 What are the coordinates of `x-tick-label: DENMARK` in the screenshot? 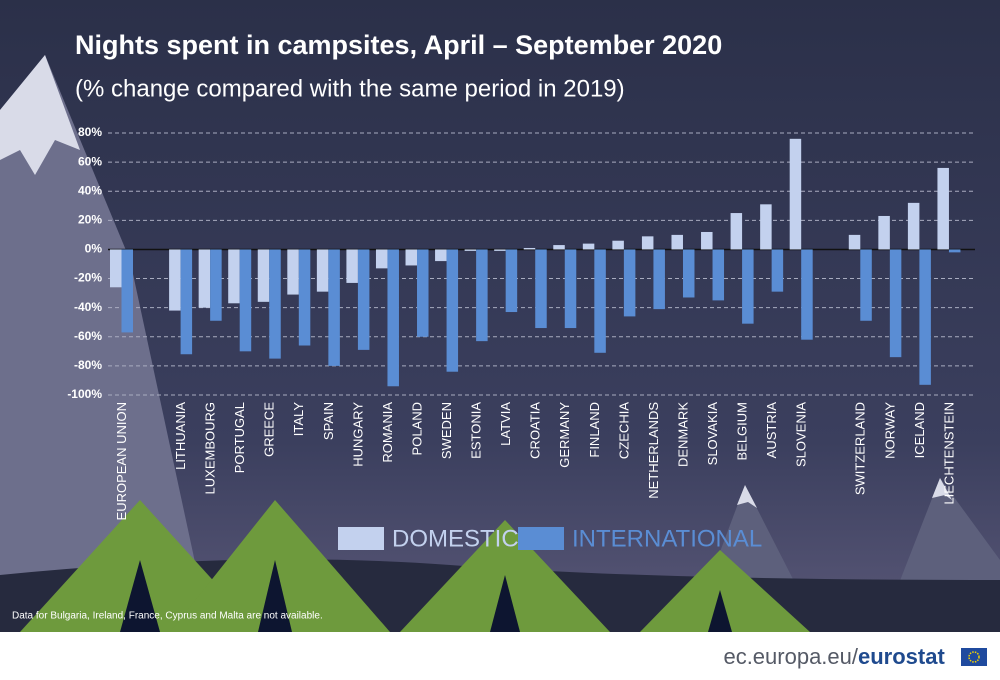 It's located at (682, 434).